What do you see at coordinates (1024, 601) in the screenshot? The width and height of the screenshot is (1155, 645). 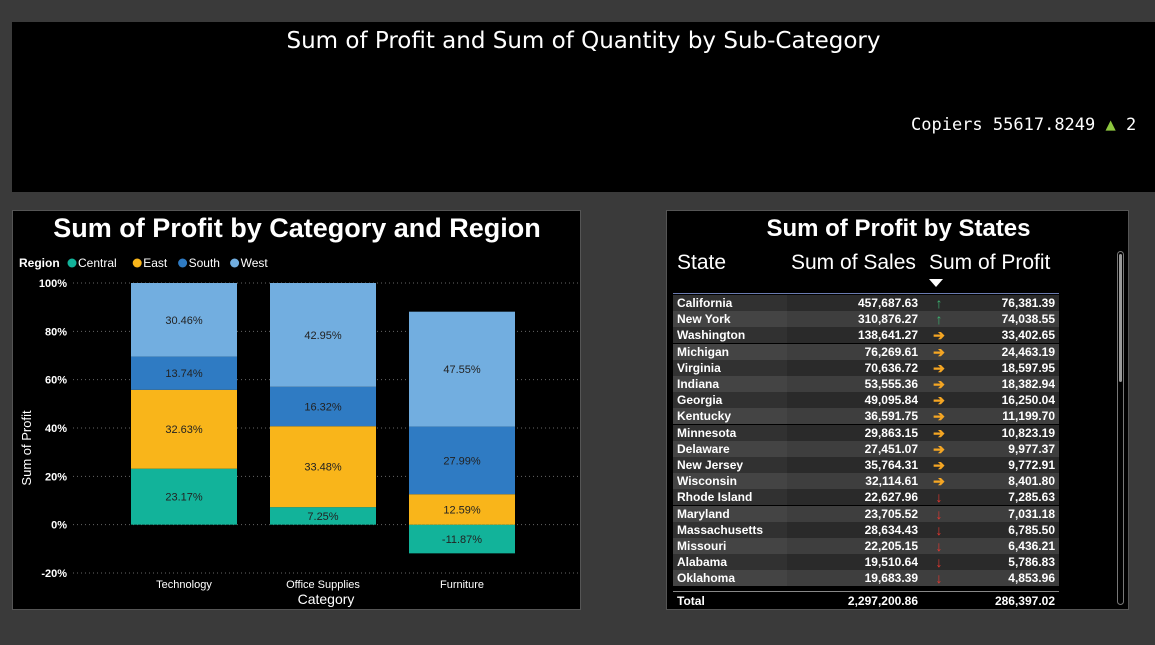 I see `total-profit: 286,397.02` at bounding box center [1024, 601].